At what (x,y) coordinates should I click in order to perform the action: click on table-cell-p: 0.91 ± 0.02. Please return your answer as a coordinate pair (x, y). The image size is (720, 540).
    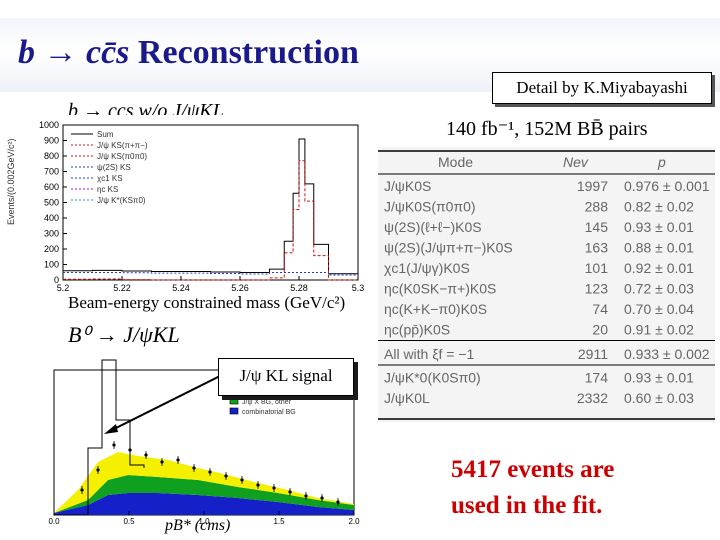
    Looking at the image, I should click on (659, 330).